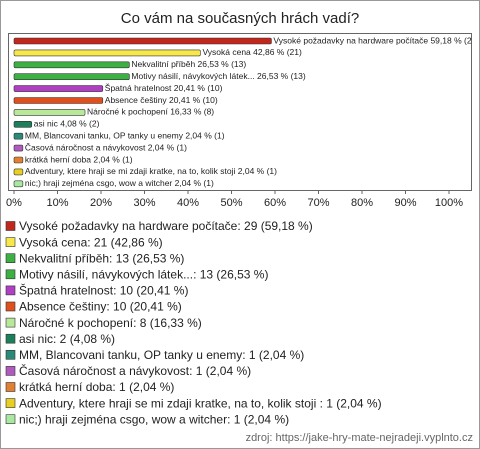  What do you see at coordinates (188, 64) in the screenshot?
I see `bar-label: Nekvalitní příběh 26,53 % (13)` at bounding box center [188, 64].